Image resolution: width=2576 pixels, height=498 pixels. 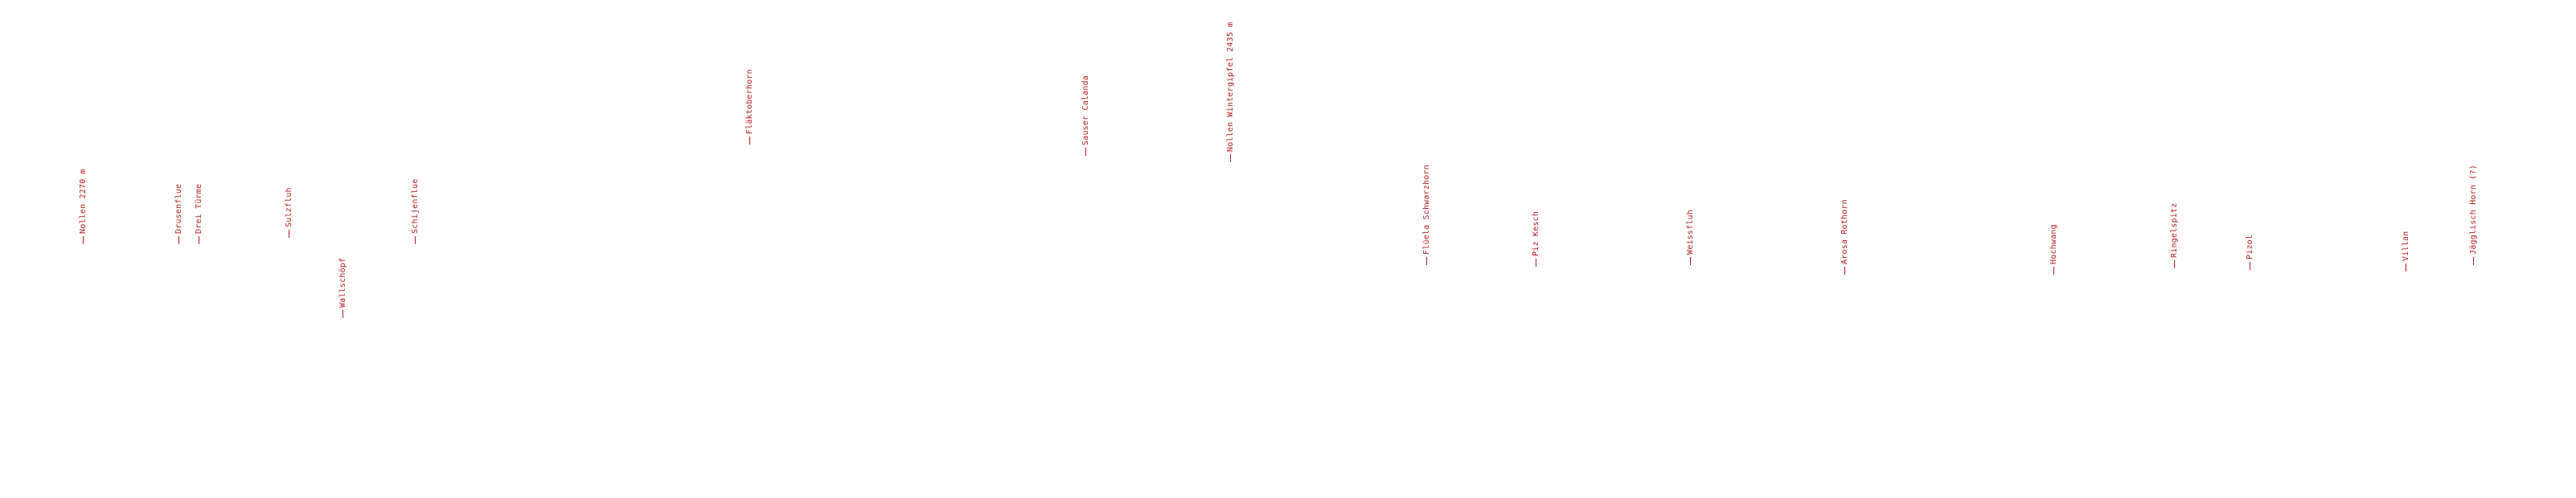 What do you see at coordinates (1426, 210) in the screenshot?
I see `peak-name: Flüela Schwarzhorn` at bounding box center [1426, 210].